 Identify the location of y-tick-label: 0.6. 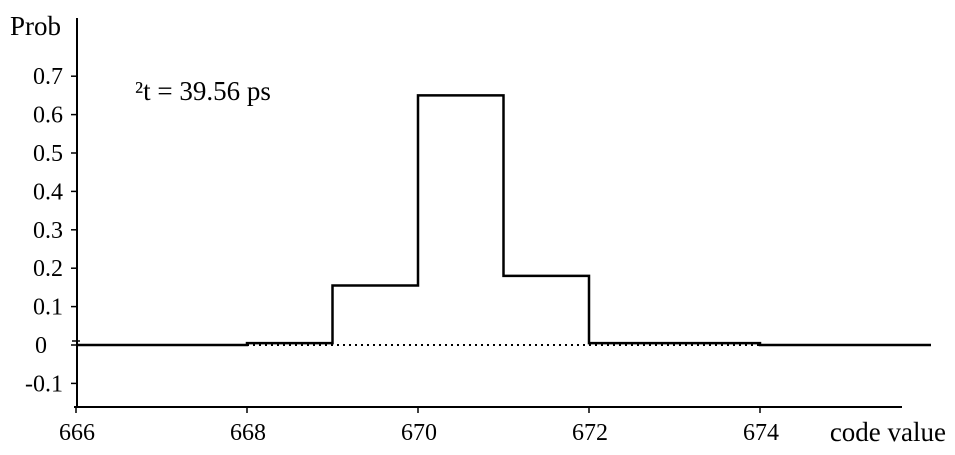
(48, 116).